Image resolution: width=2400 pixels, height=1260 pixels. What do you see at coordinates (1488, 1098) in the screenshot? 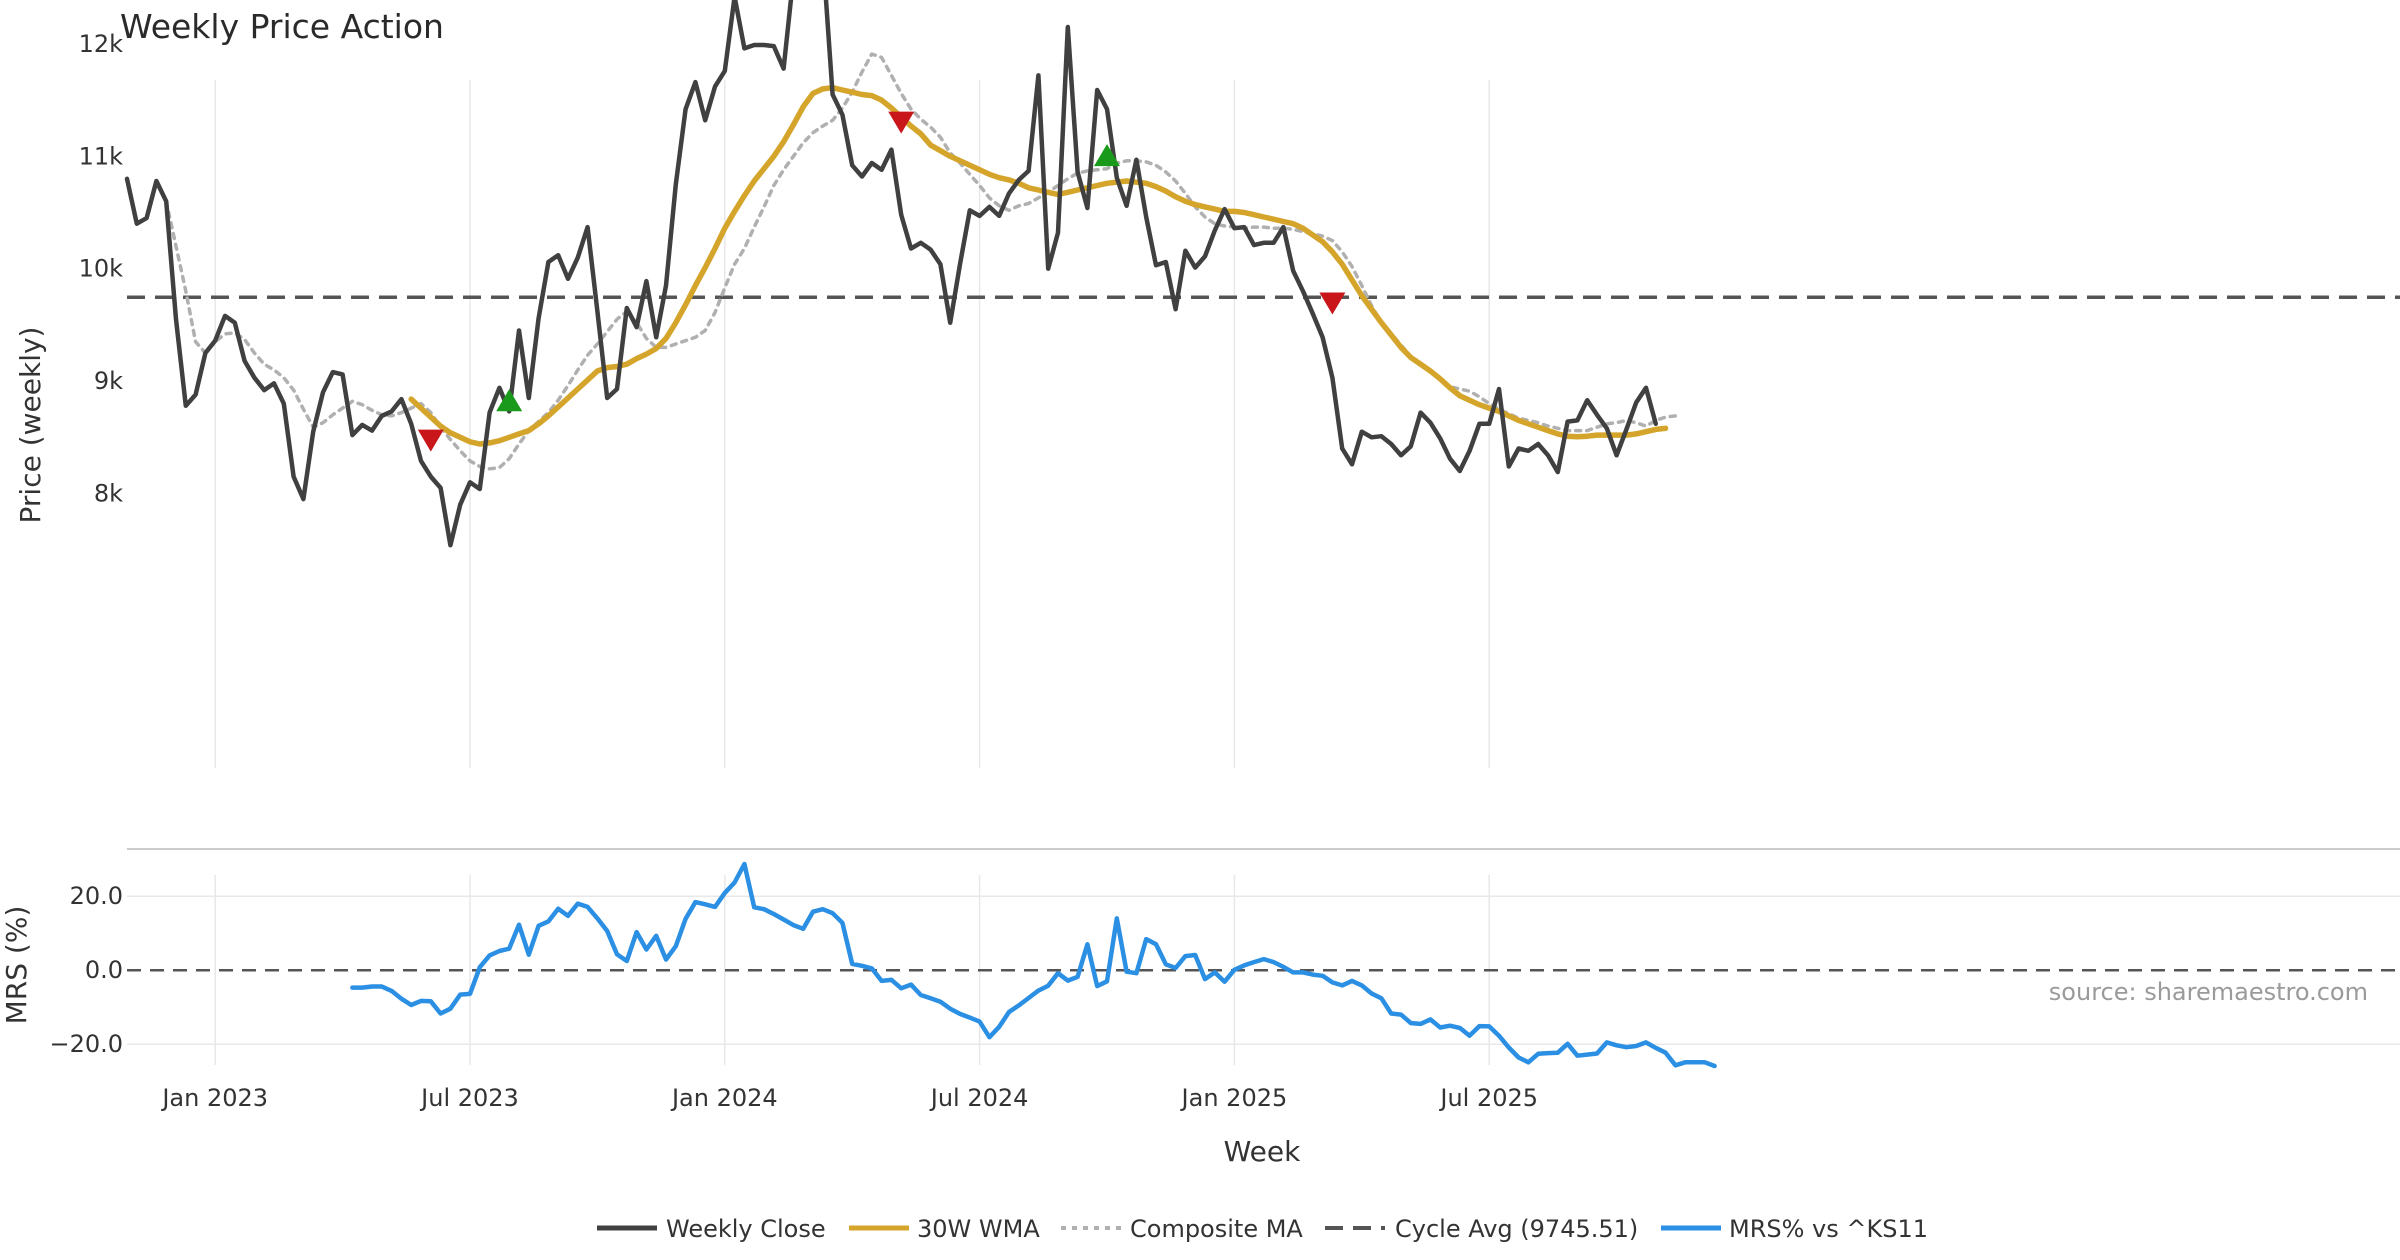
I see `x-tick-label: Jul 2025` at bounding box center [1488, 1098].